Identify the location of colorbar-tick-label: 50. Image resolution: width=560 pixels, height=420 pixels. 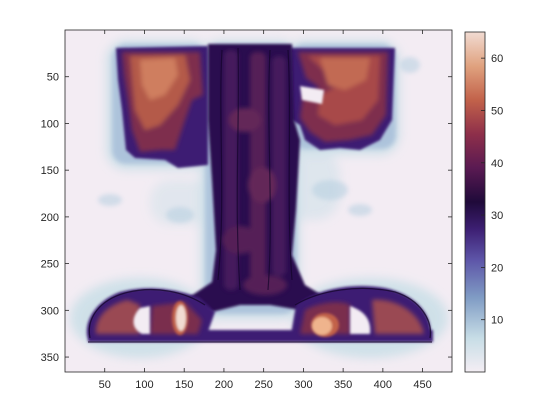
(497, 111).